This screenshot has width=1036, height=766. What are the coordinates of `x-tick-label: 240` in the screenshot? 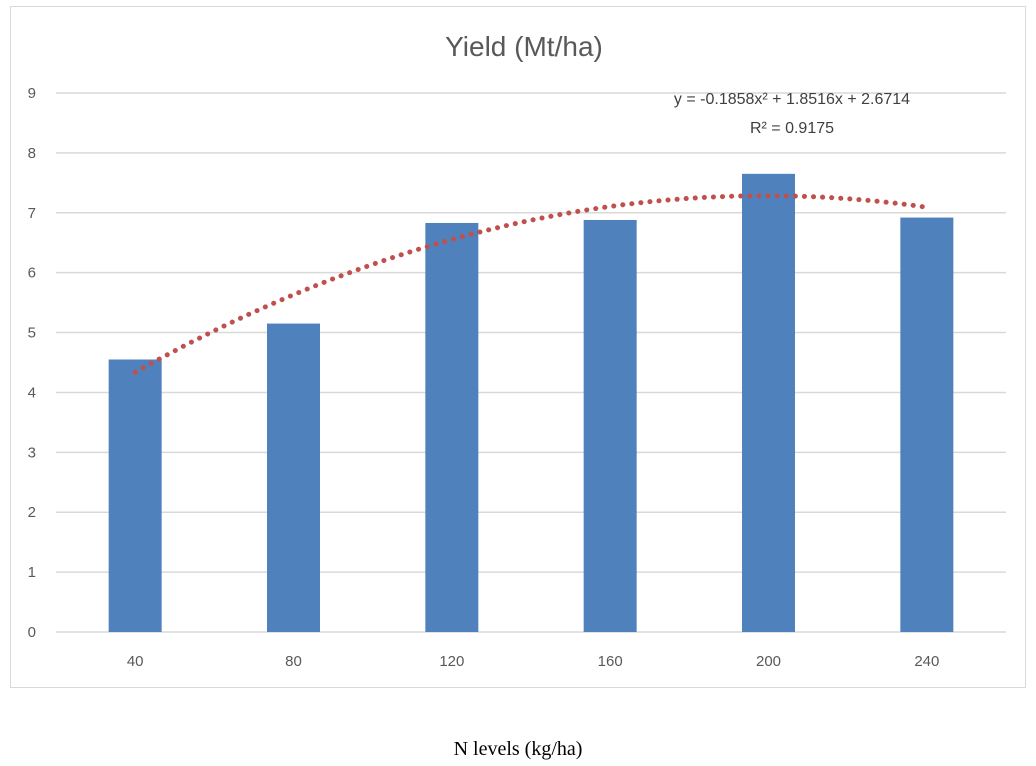 It's located at (926, 661).